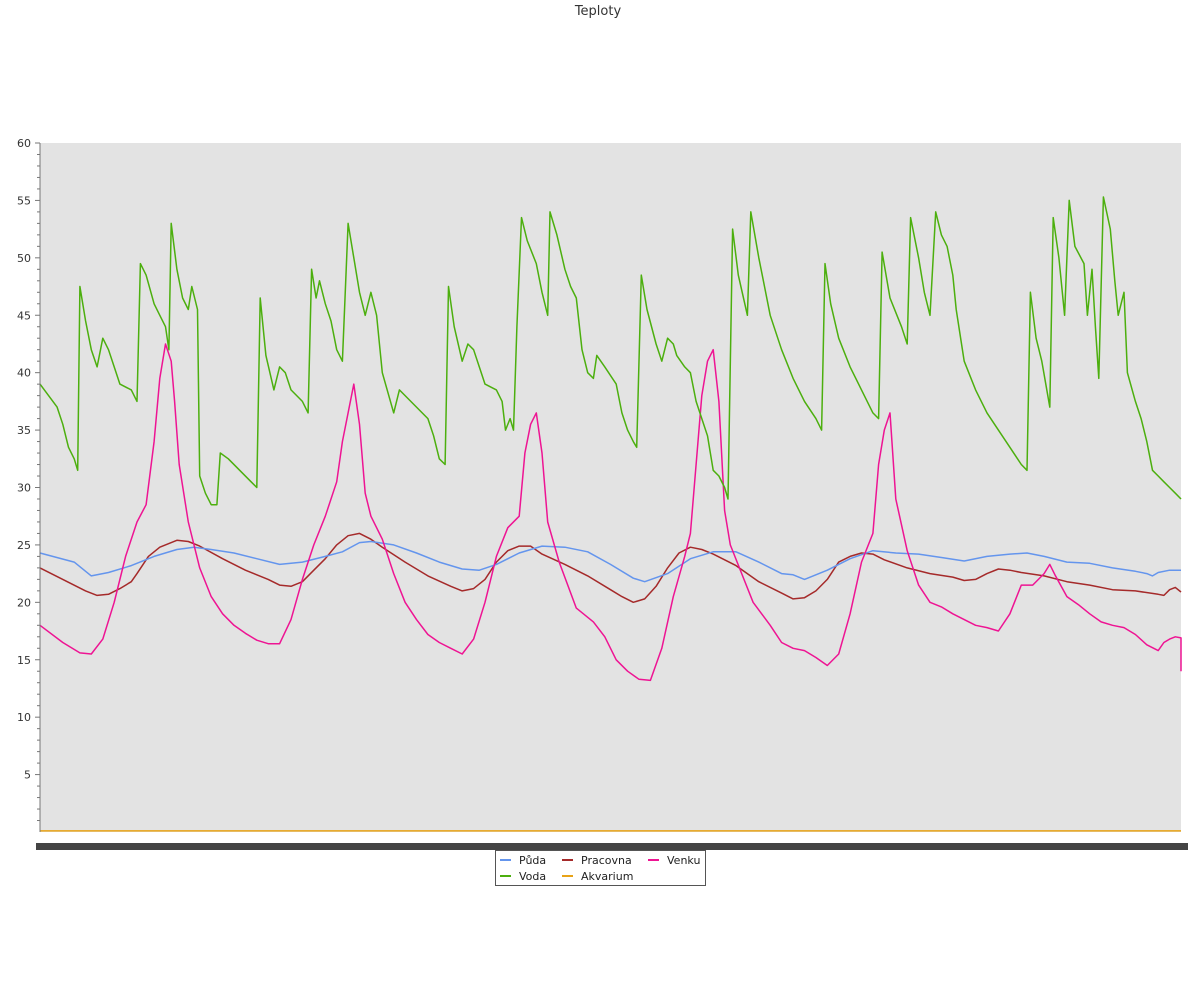 The image size is (1200, 1000). I want to click on y-tick-label: 35, so click(24, 430).